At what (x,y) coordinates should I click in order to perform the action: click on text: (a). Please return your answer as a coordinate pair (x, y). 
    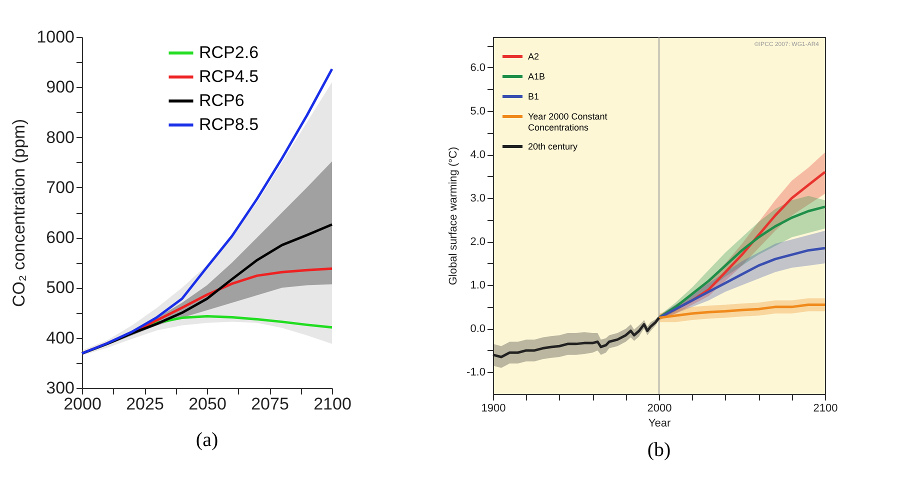
    Looking at the image, I should click on (207, 440).